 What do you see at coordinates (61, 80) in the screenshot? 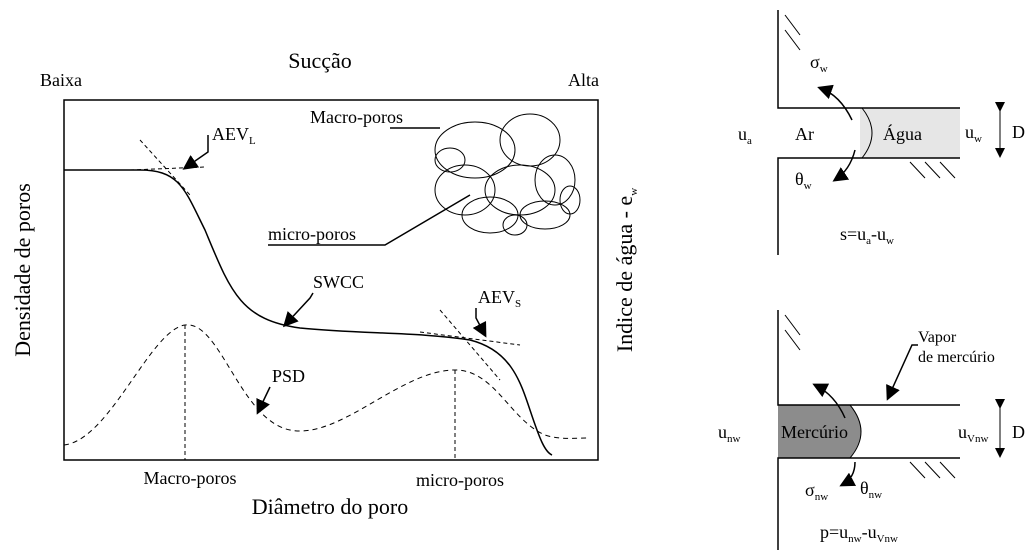
I see `low-label: Baixa` at bounding box center [61, 80].